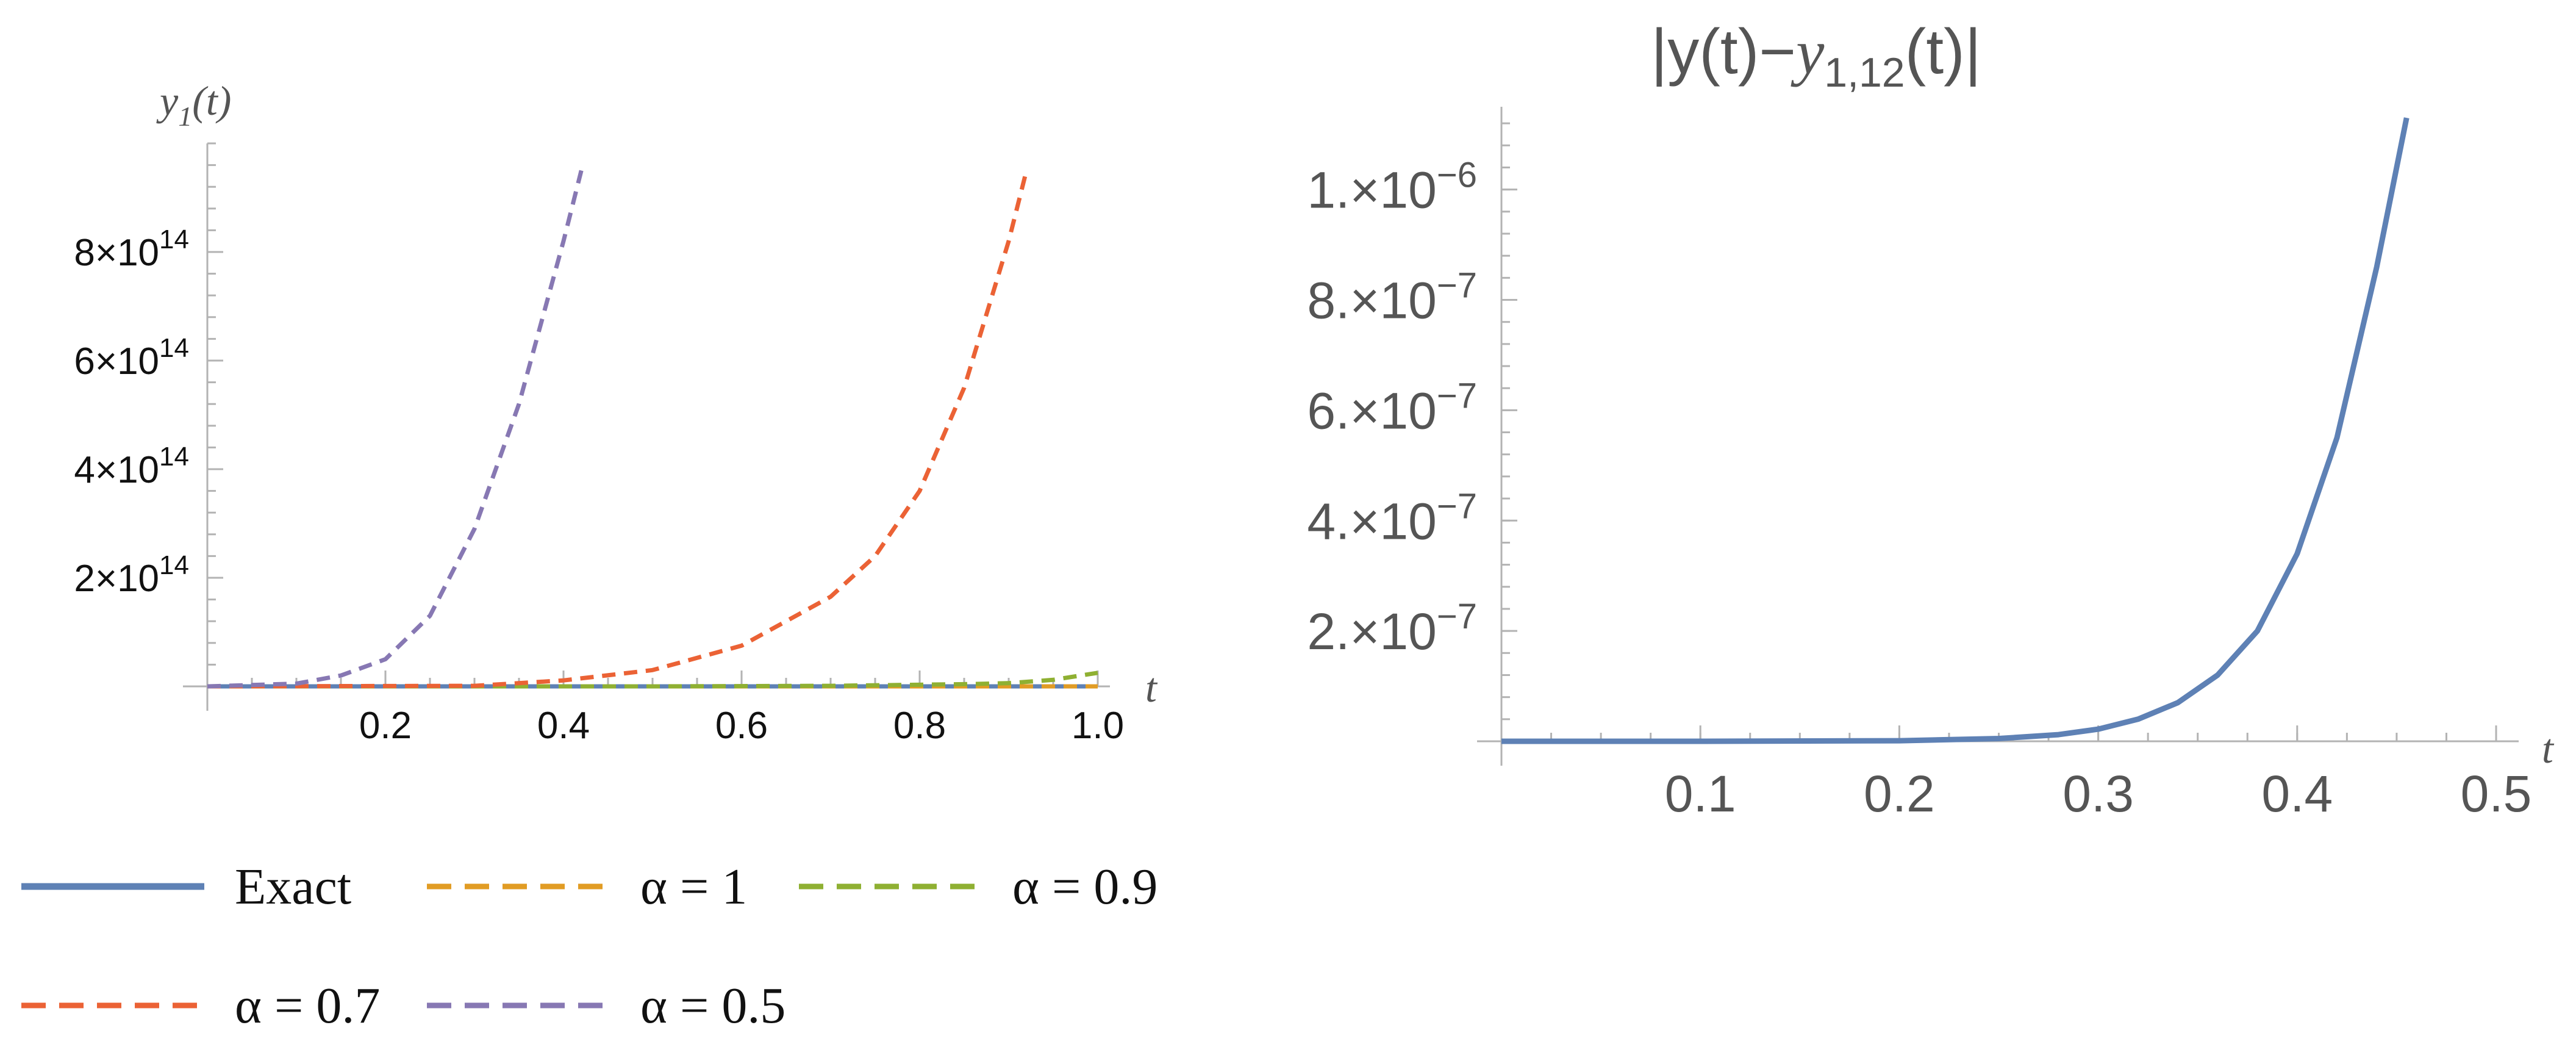 The height and width of the screenshot is (1050, 2576). I want to click on y-tick-label: 8.×10−7, so click(1392, 297).